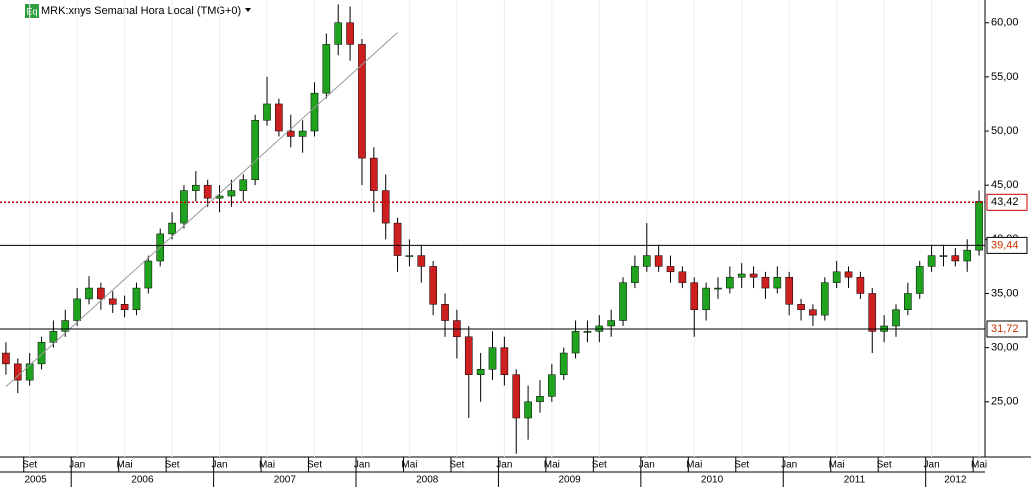 The height and width of the screenshot is (487, 1031). I want to click on y-tick-label: 45,00, so click(1005, 185).